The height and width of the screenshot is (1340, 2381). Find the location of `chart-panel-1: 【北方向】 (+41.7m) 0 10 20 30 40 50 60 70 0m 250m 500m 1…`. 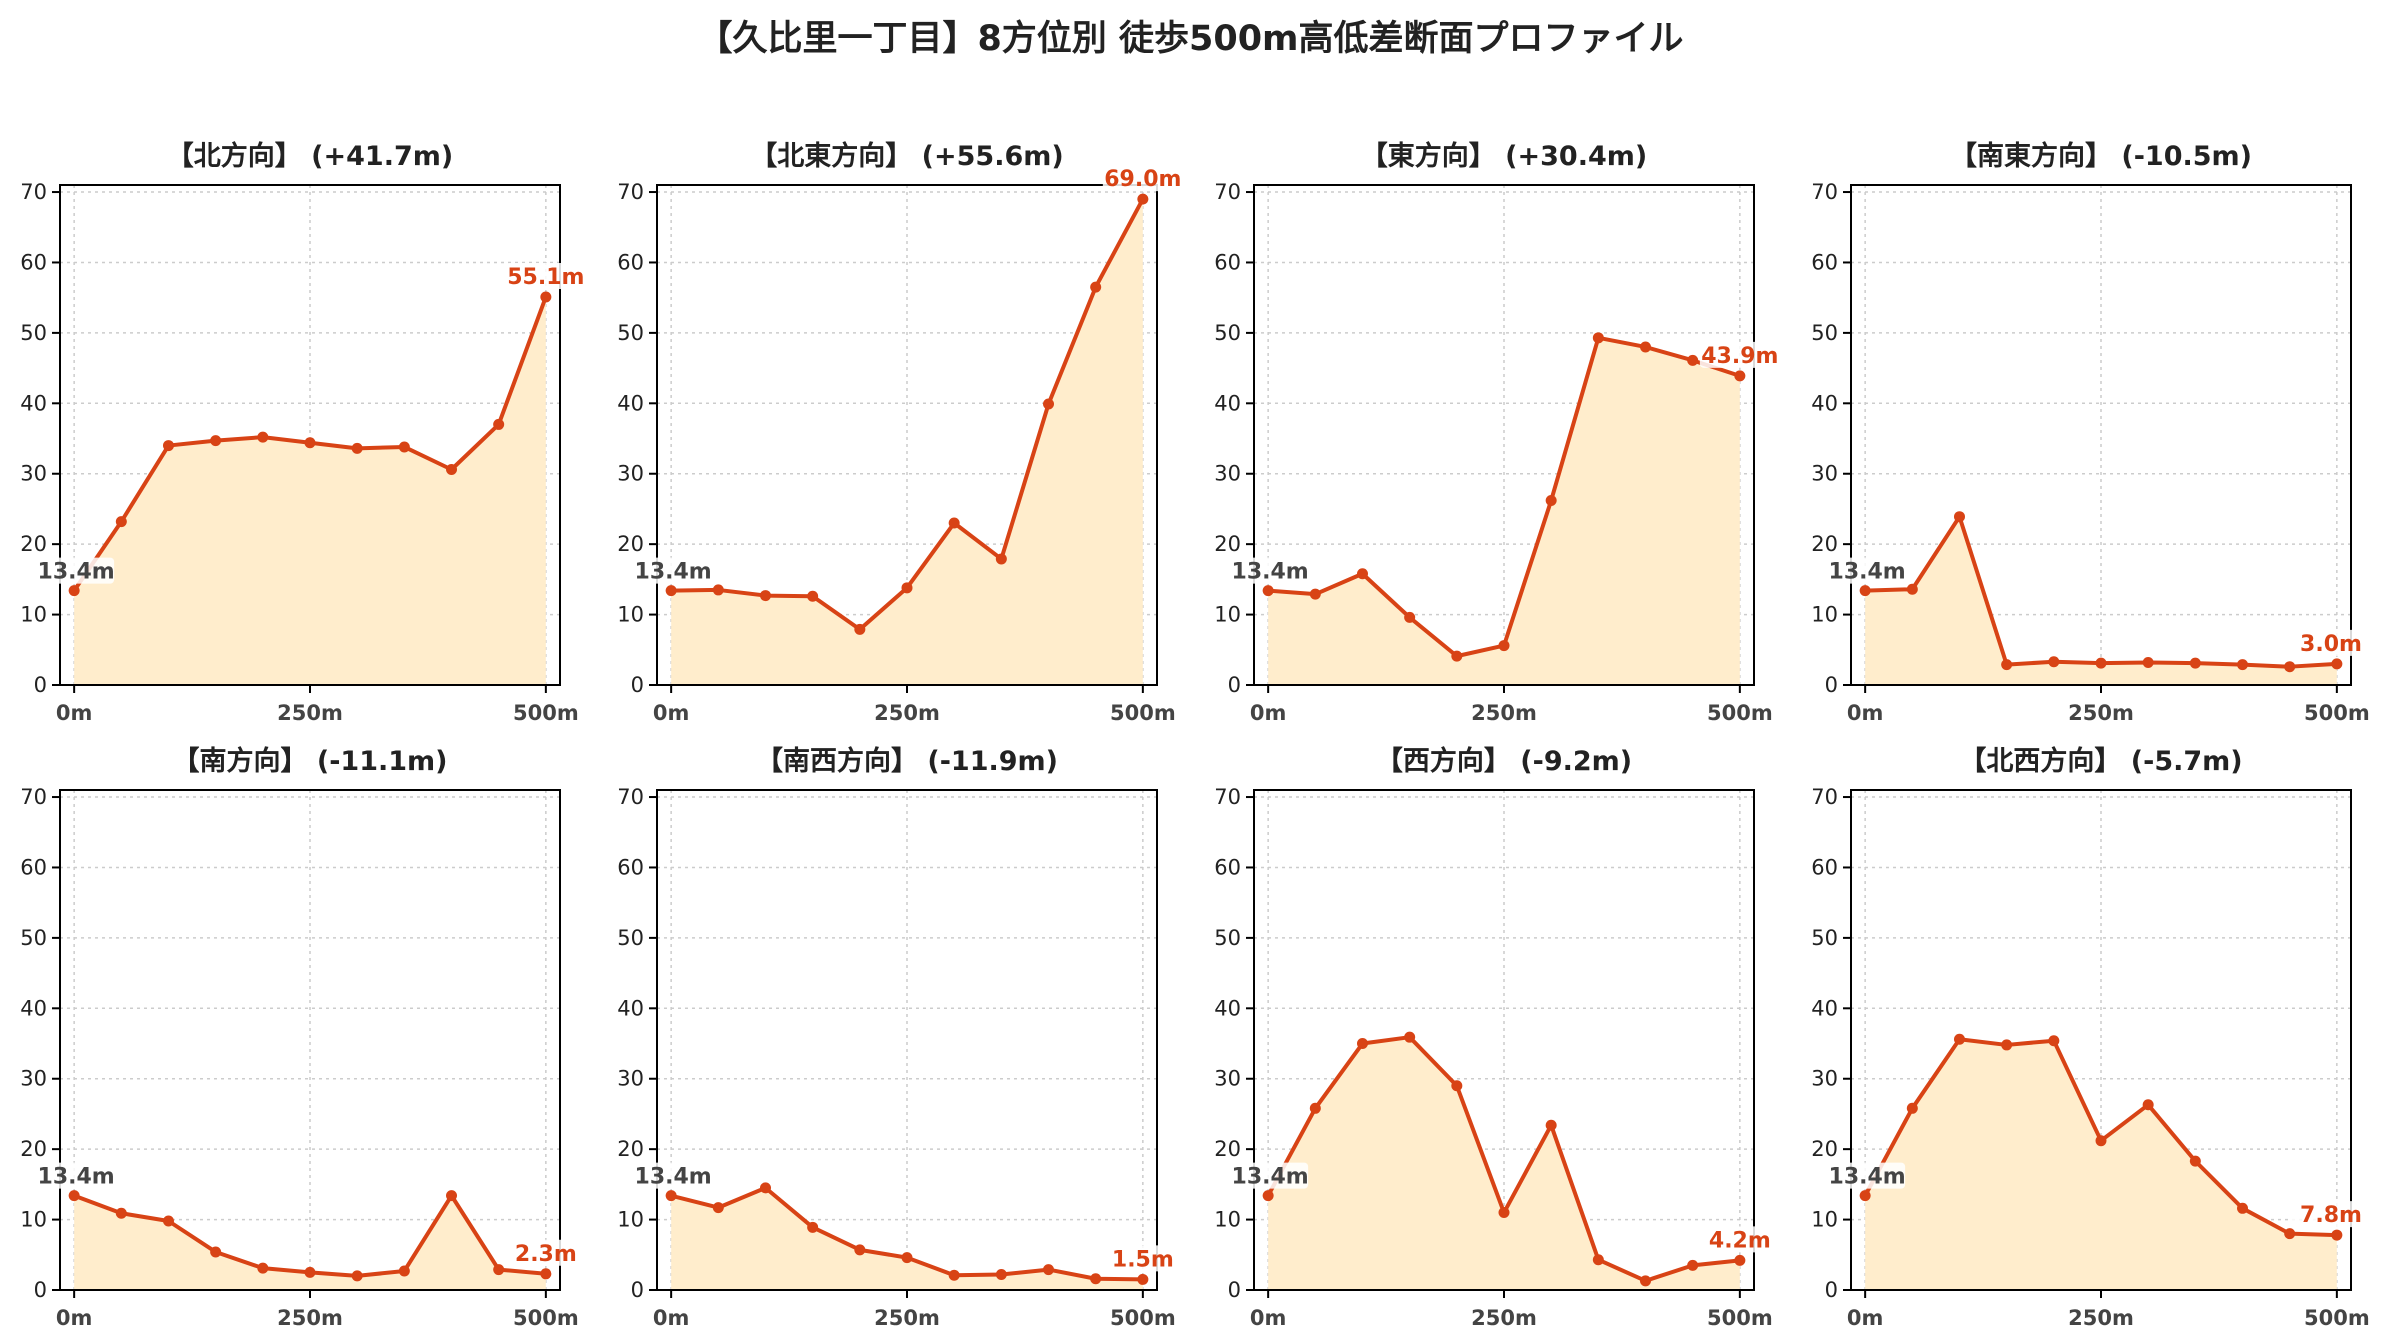

chart-panel-1: 【北方向】 (+41.7m) 0 10 20 30 40 50 60 70 0m 250m 500m 1… is located at coordinates (303, 432).